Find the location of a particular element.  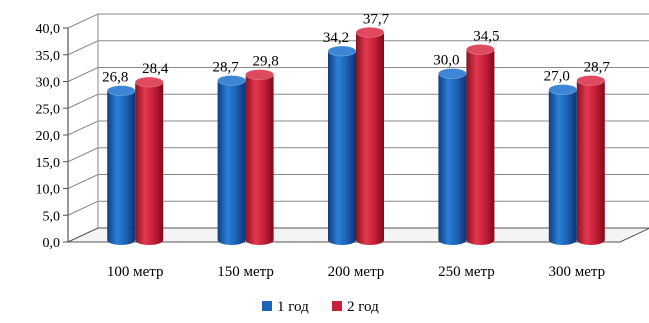

y-axis: 0,0 5,0 10,0 15,0 20,0 25,0 30,0 35,0 40,0 is located at coordinates (52, 136).